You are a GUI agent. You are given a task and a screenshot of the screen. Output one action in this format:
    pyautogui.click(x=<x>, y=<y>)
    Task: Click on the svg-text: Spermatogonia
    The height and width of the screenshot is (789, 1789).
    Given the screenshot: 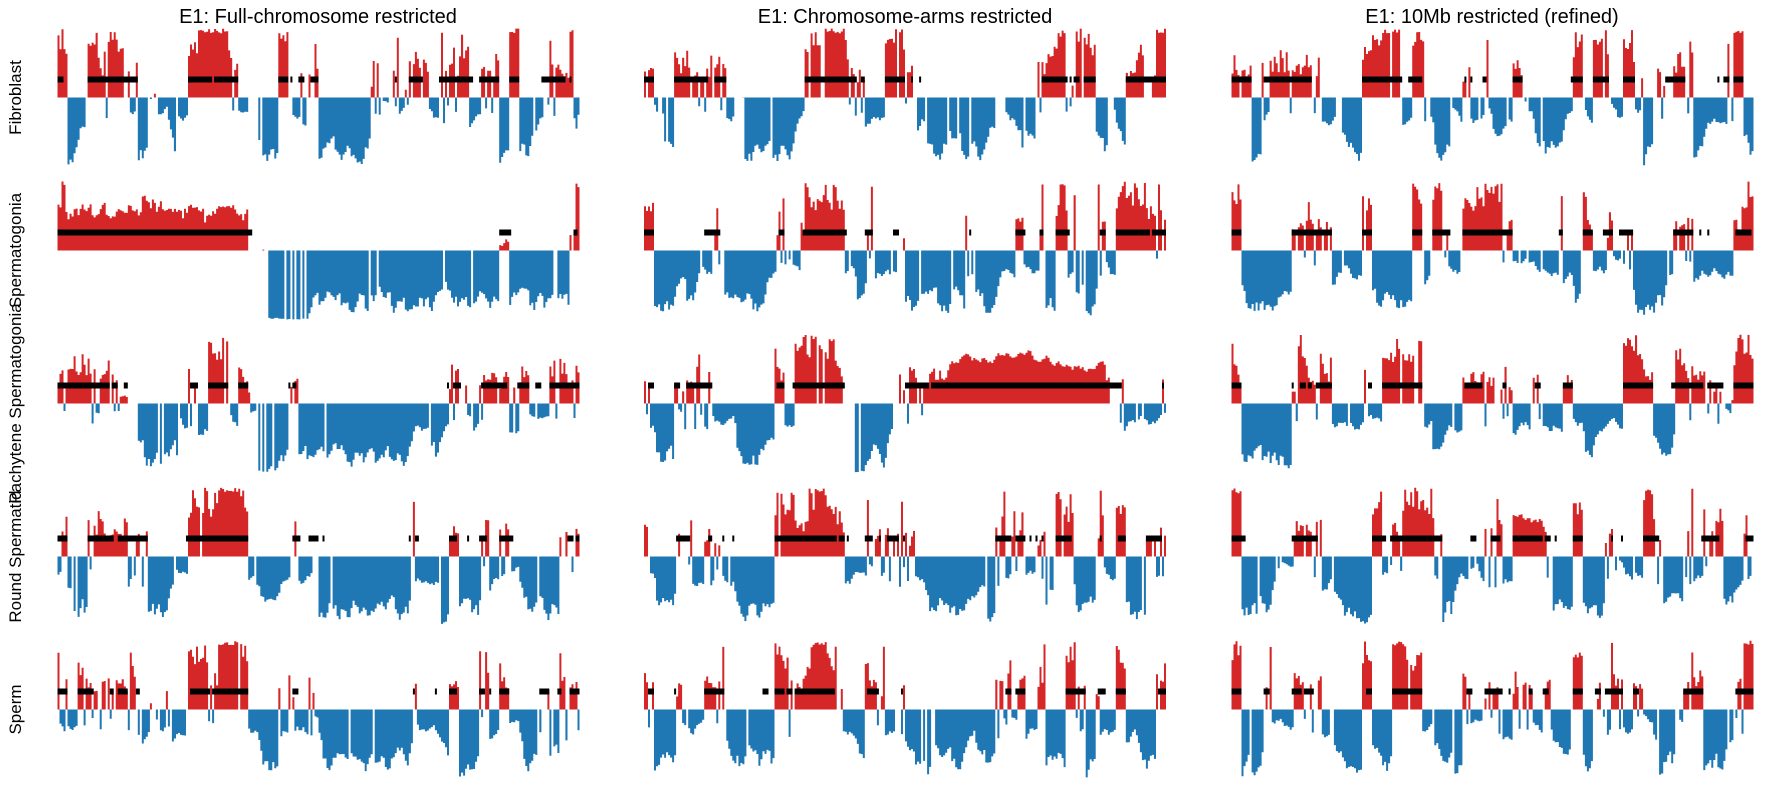 What is the action you would take?
    pyautogui.click(x=15, y=250)
    